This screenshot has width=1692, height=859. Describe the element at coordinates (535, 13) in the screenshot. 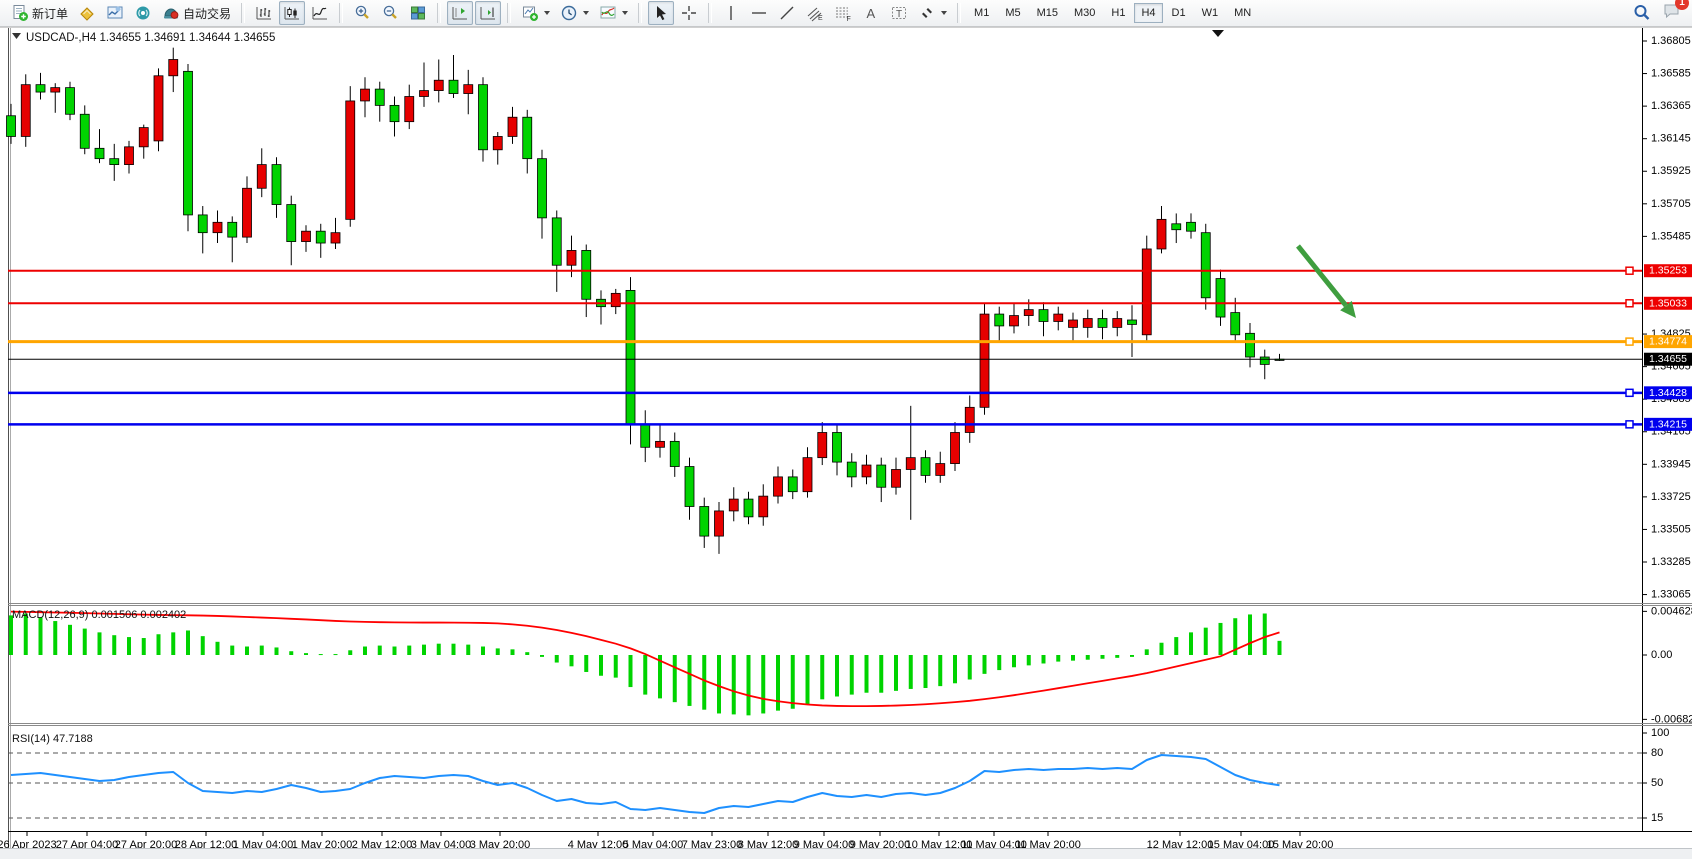

I see `new-chart-button` at that location.